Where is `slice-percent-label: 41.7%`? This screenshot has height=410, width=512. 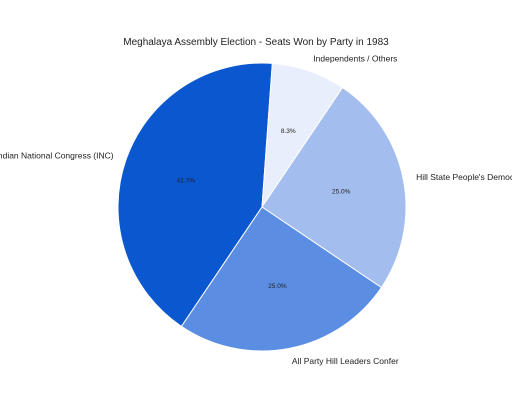
slice-percent-label: 41.7% is located at coordinates (186, 181).